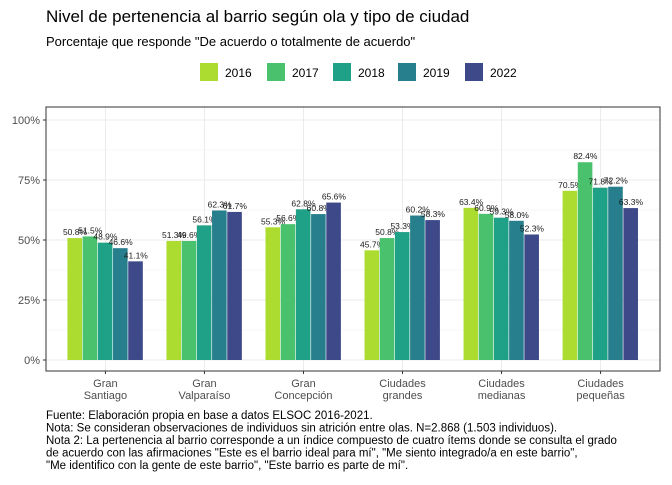 This screenshot has height=485, width=672. What do you see at coordinates (204, 219) in the screenshot?
I see `bar-value-label: 56.1%` at bounding box center [204, 219].